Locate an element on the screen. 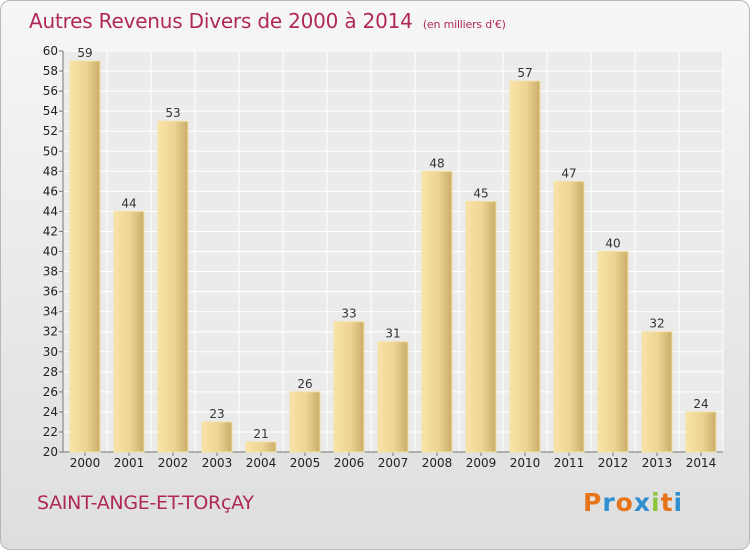 The height and width of the screenshot is (550, 750). bar-2011 is located at coordinates (569, 316).